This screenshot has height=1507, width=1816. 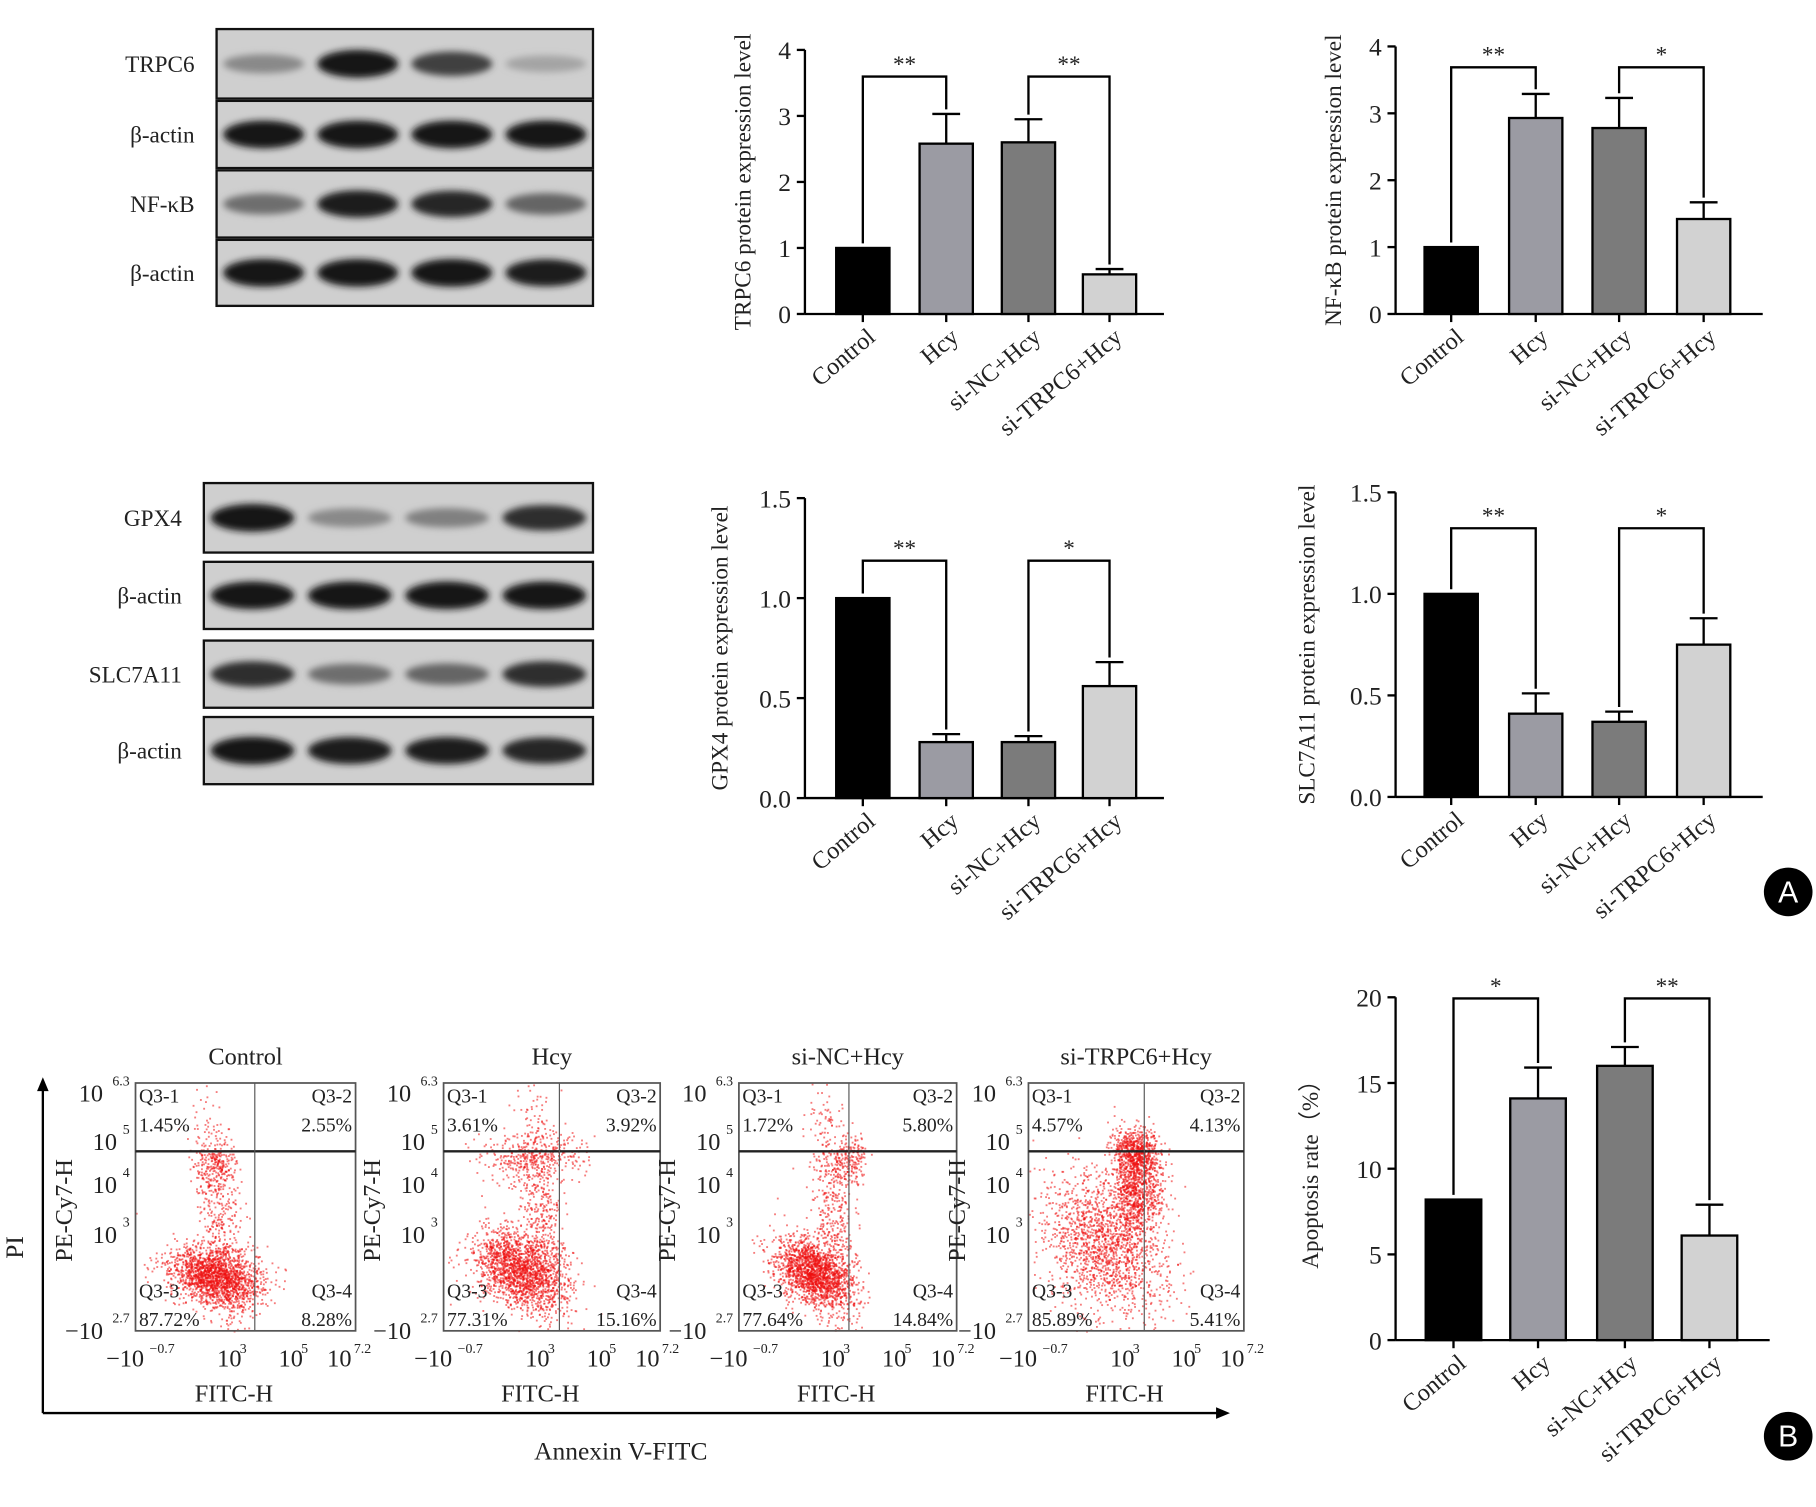 I want to click on y-tick-label: 0, so click(x=1375, y=1340).